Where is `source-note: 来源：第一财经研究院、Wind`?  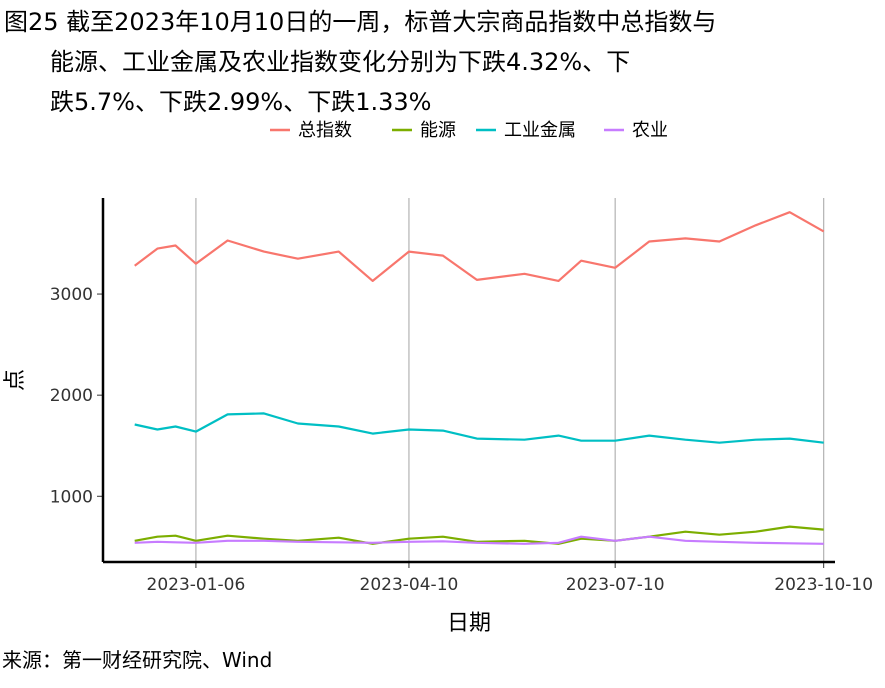 source-note: 来源：第一财经研究院、Wind is located at coordinates (137, 660).